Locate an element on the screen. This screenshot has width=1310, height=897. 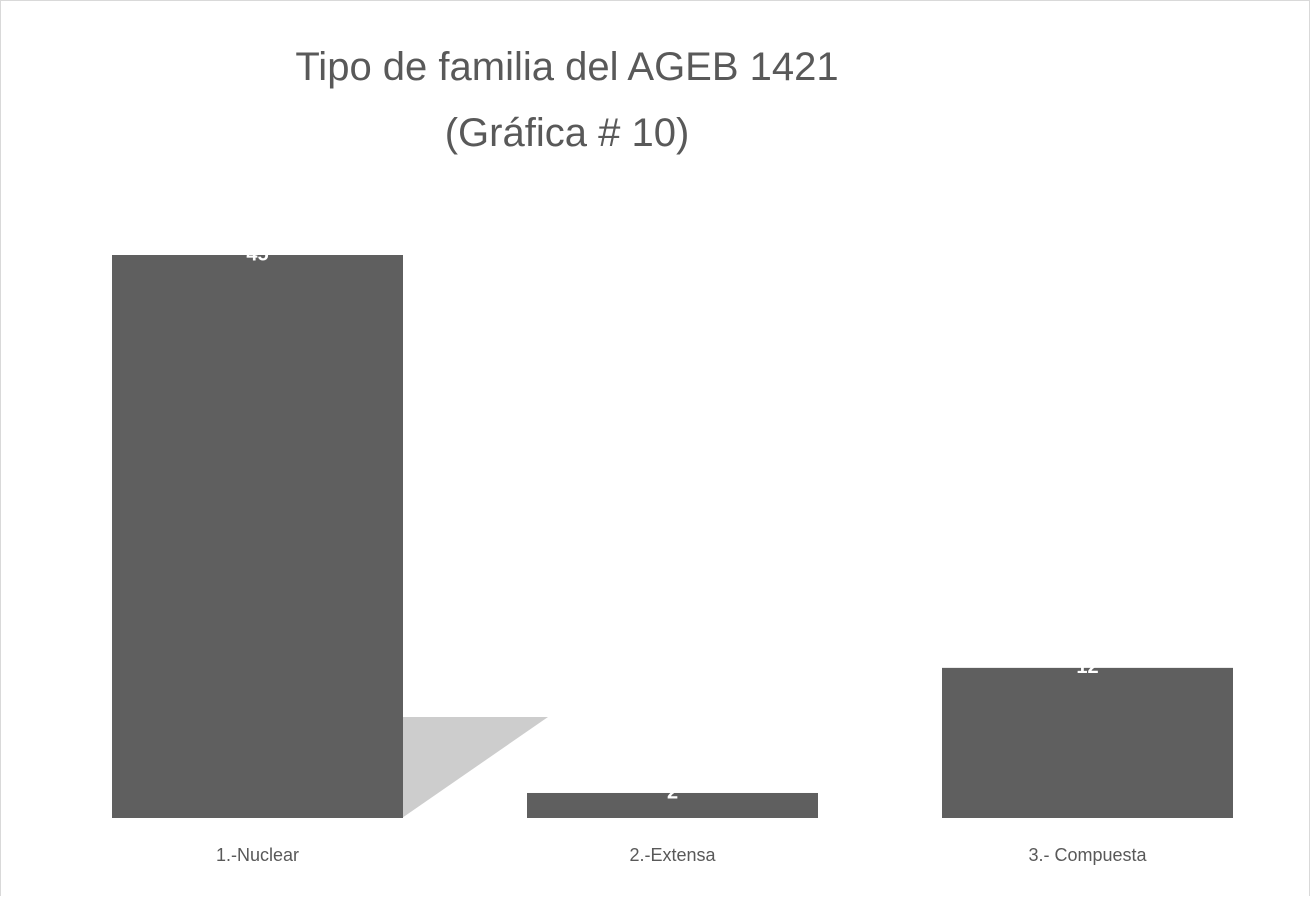
value-label: 12 is located at coordinates (1087, 667).